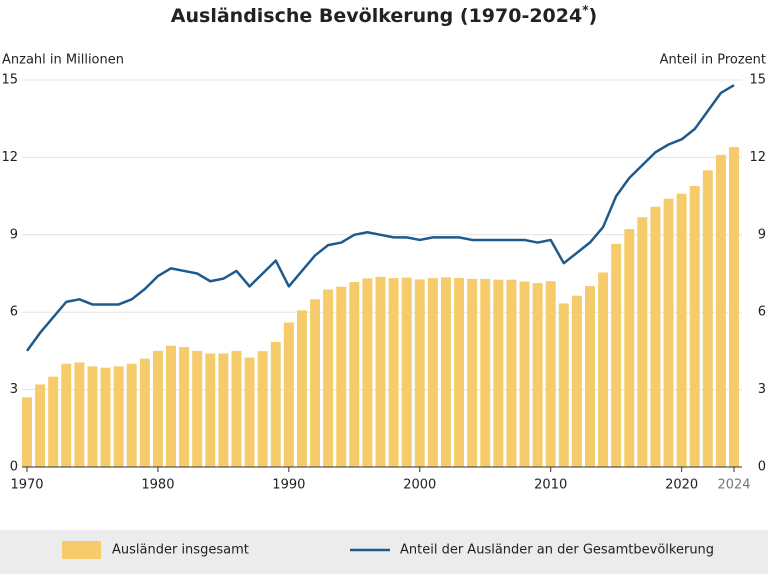 The width and height of the screenshot is (768, 574). I want to click on y-tick-label: 6, so click(14, 312).